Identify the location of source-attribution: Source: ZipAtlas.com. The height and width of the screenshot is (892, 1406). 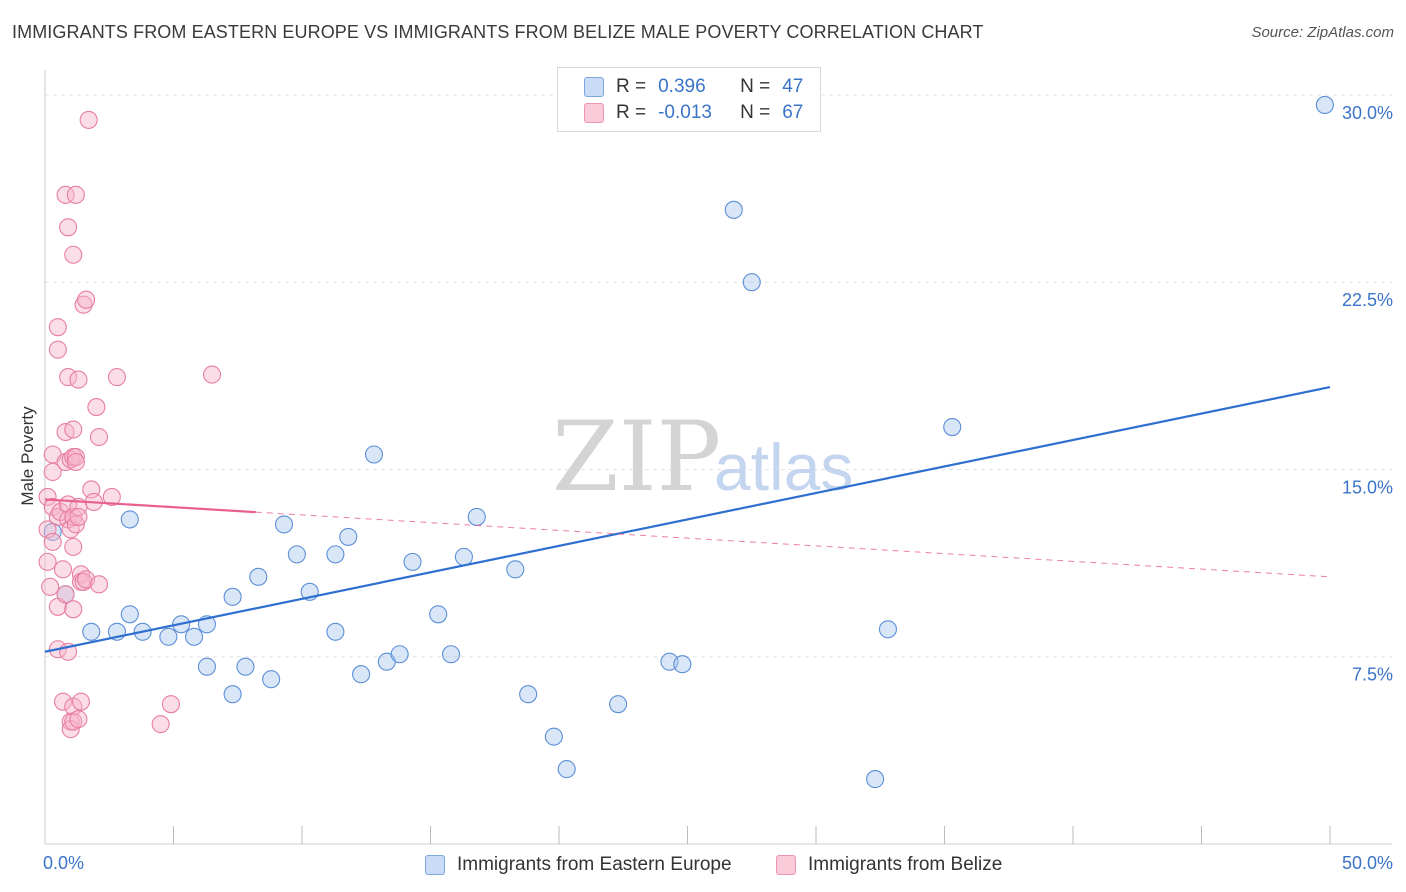
(1322, 32).